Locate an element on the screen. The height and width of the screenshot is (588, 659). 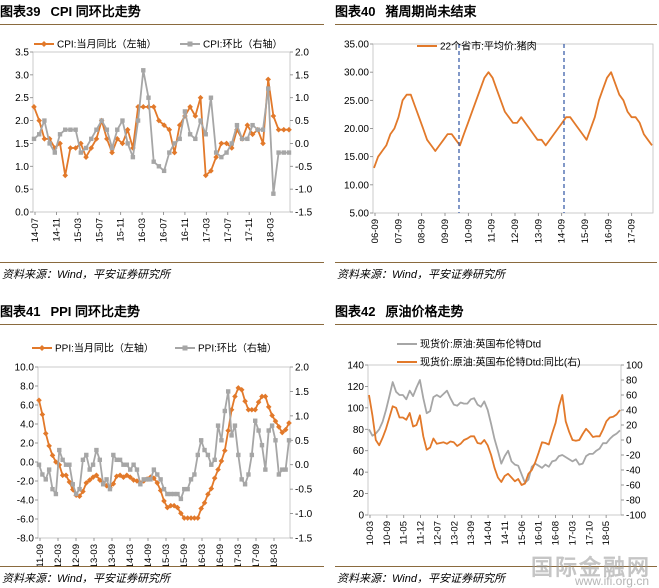
y2-tick-label: -40 is located at coordinates (633, 471).